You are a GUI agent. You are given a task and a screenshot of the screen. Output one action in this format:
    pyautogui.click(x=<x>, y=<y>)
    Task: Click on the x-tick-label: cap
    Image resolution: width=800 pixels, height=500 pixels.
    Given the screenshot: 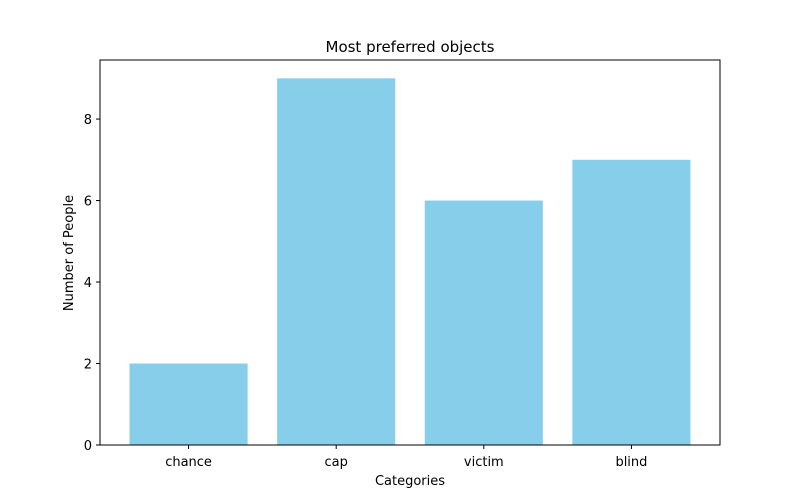 What is the action you would take?
    pyautogui.click(x=336, y=462)
    